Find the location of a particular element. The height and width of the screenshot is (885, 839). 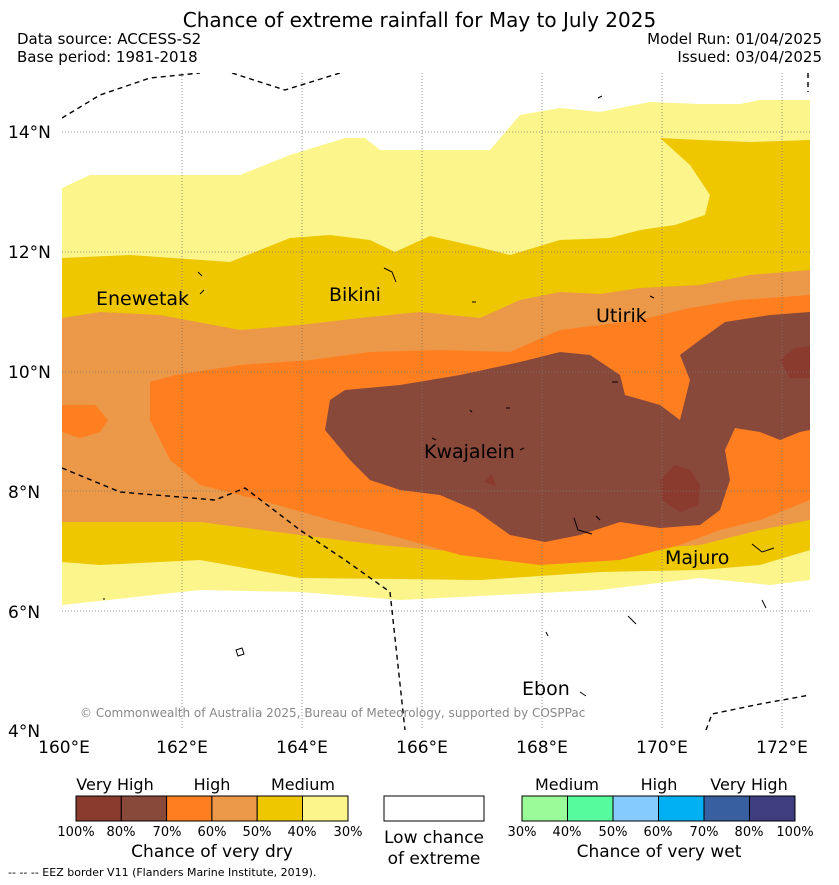

legend-dry-category: High is located at coordinates (212, 784).